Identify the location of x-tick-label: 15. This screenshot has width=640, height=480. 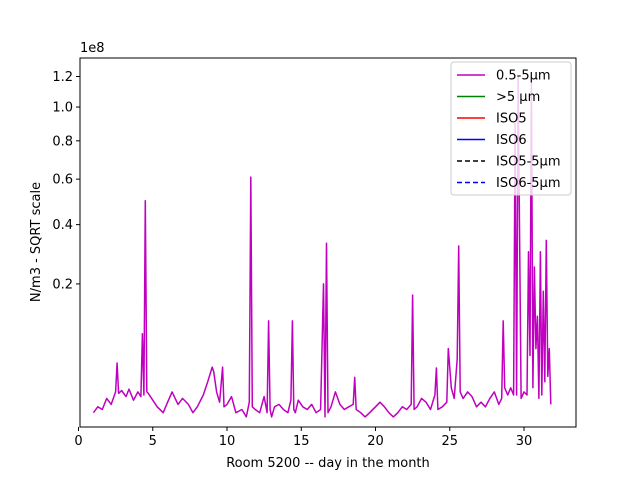
(301, 441).